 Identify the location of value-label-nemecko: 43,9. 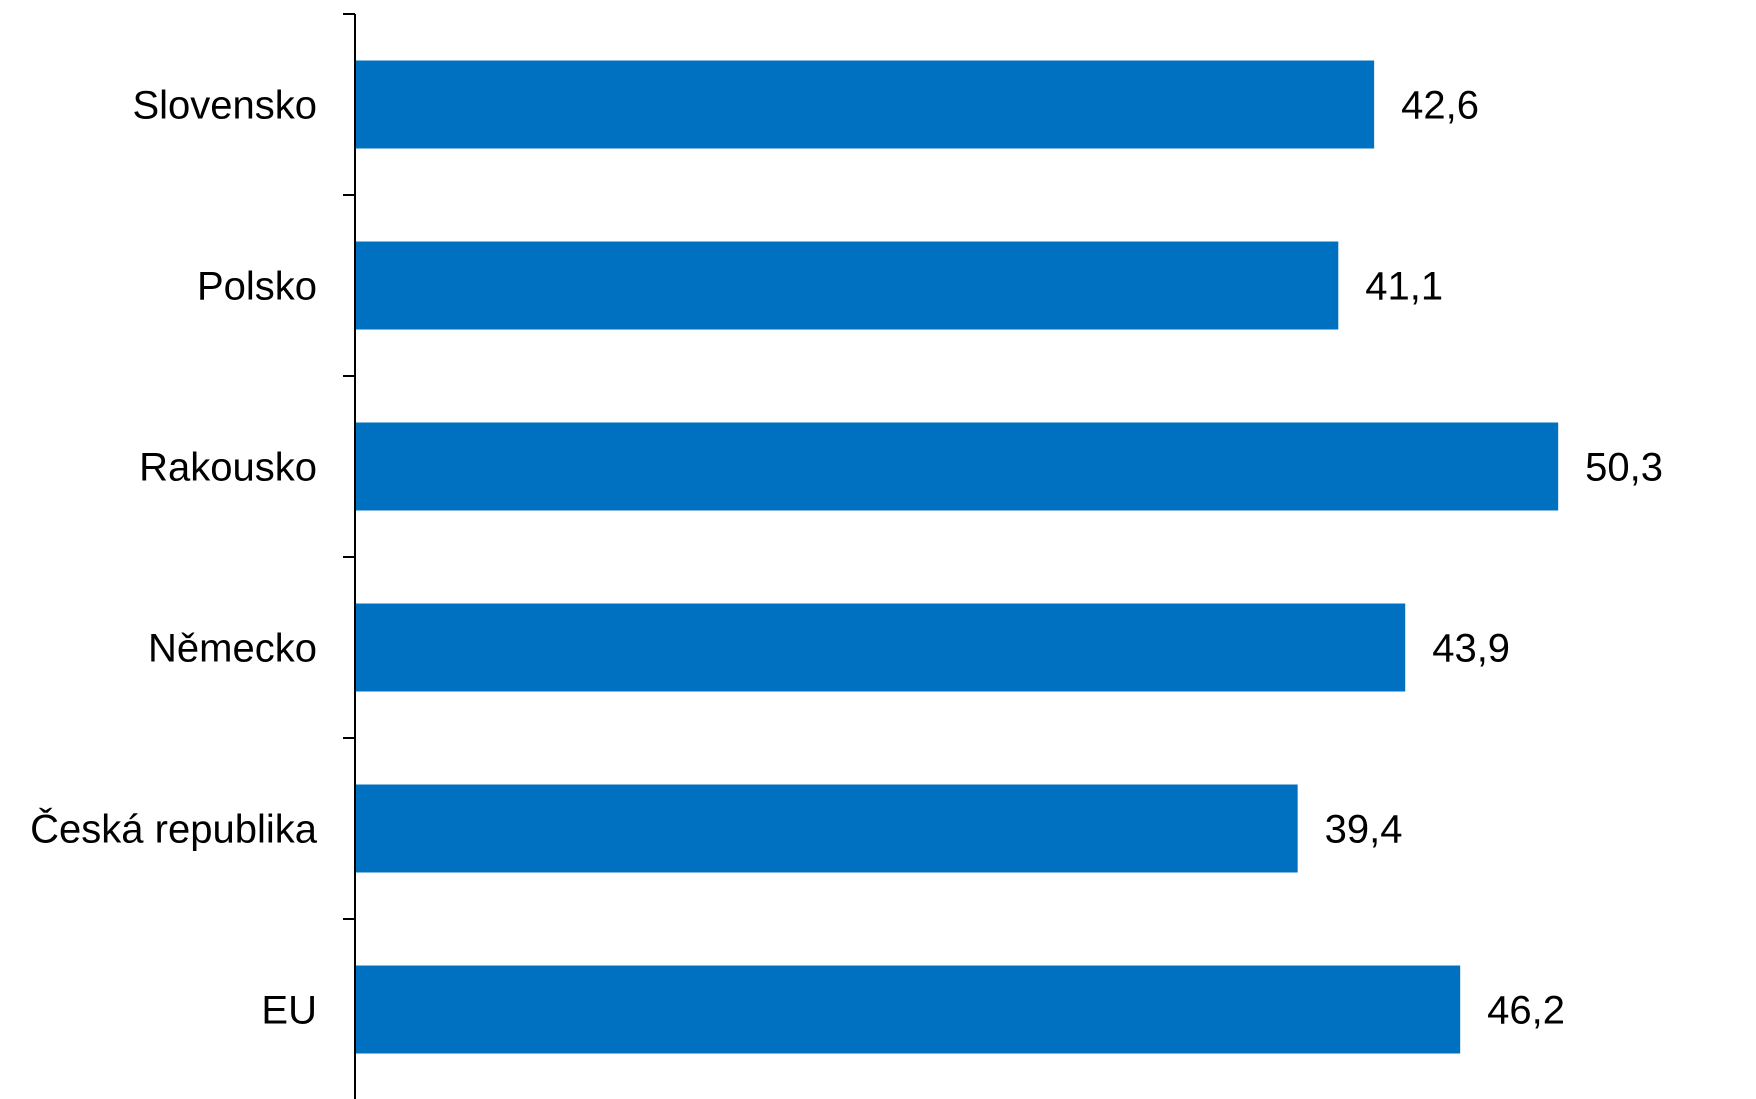
(1471, 649).